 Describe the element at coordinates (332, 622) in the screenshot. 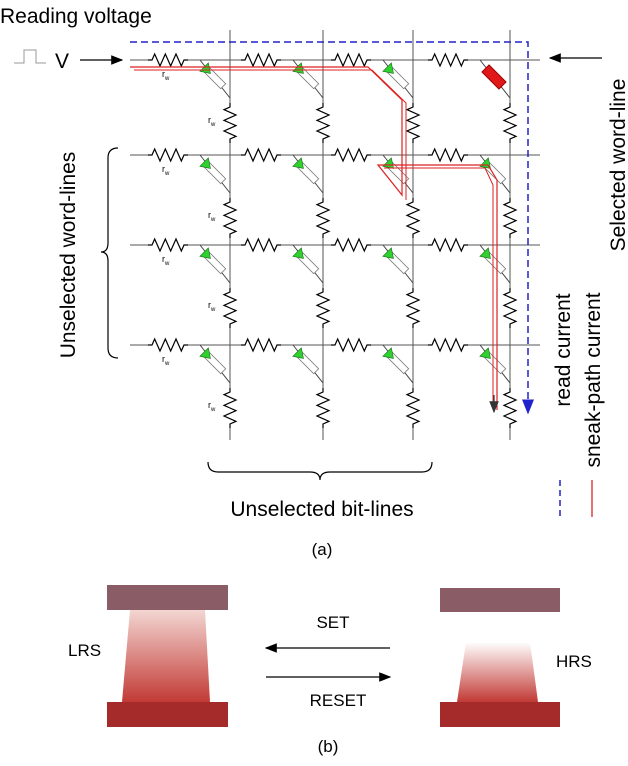

I see `set-label: SET` at that location.